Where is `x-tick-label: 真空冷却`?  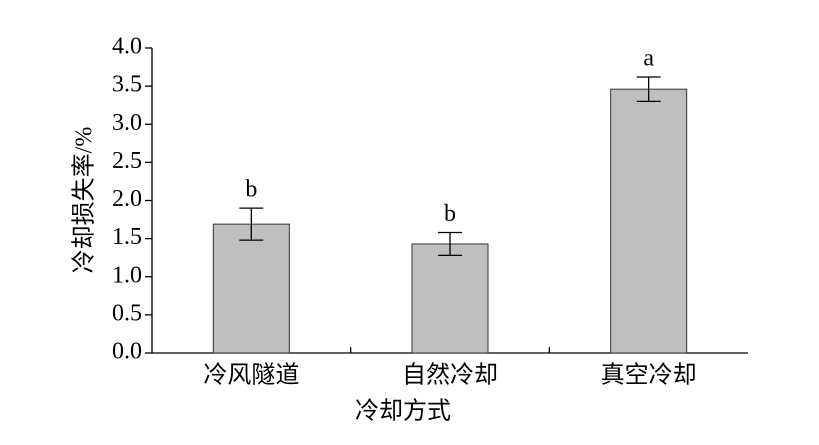 x-tick-label: 真空冷却 is located at coordinates (649, 375).